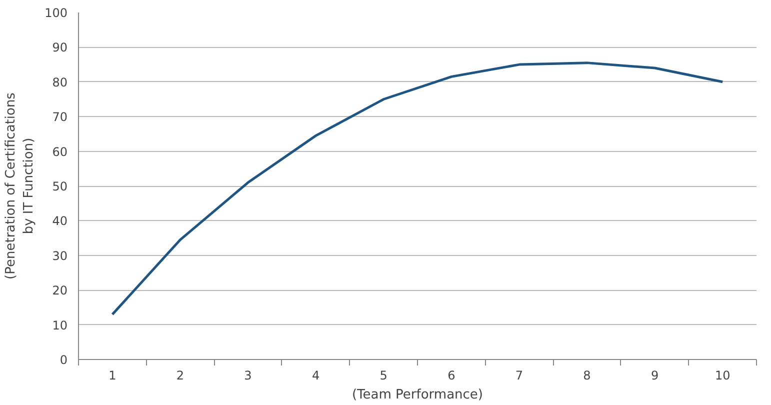 The width and height of the screenshot is (771, 405). I want to click on x-tick-label: 4, so click(316, 375).